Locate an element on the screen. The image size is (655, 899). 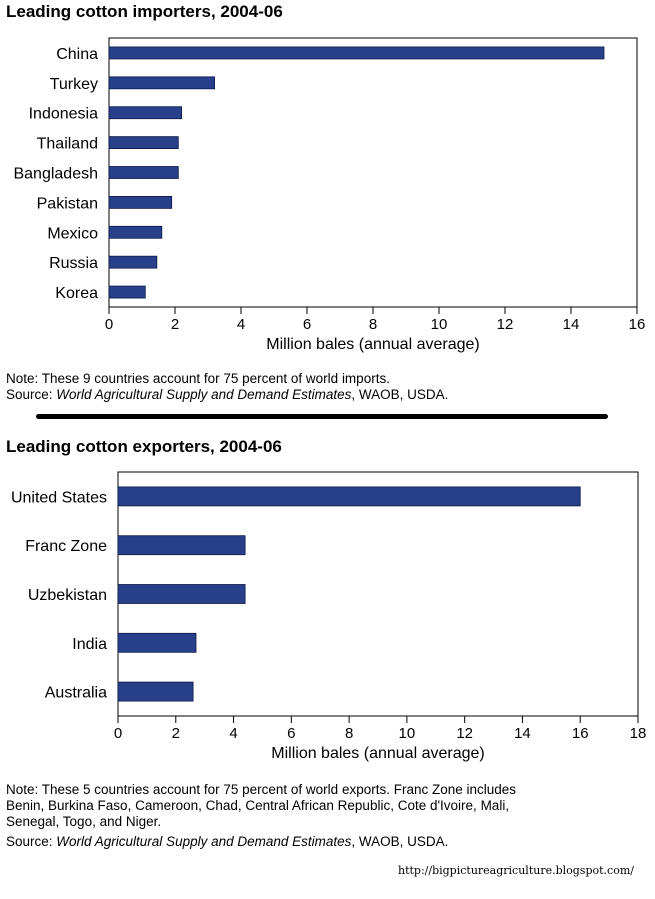
exporters-chart-title: Leading cotton exporters, 2004-06 is located at coordinates (144, 446).